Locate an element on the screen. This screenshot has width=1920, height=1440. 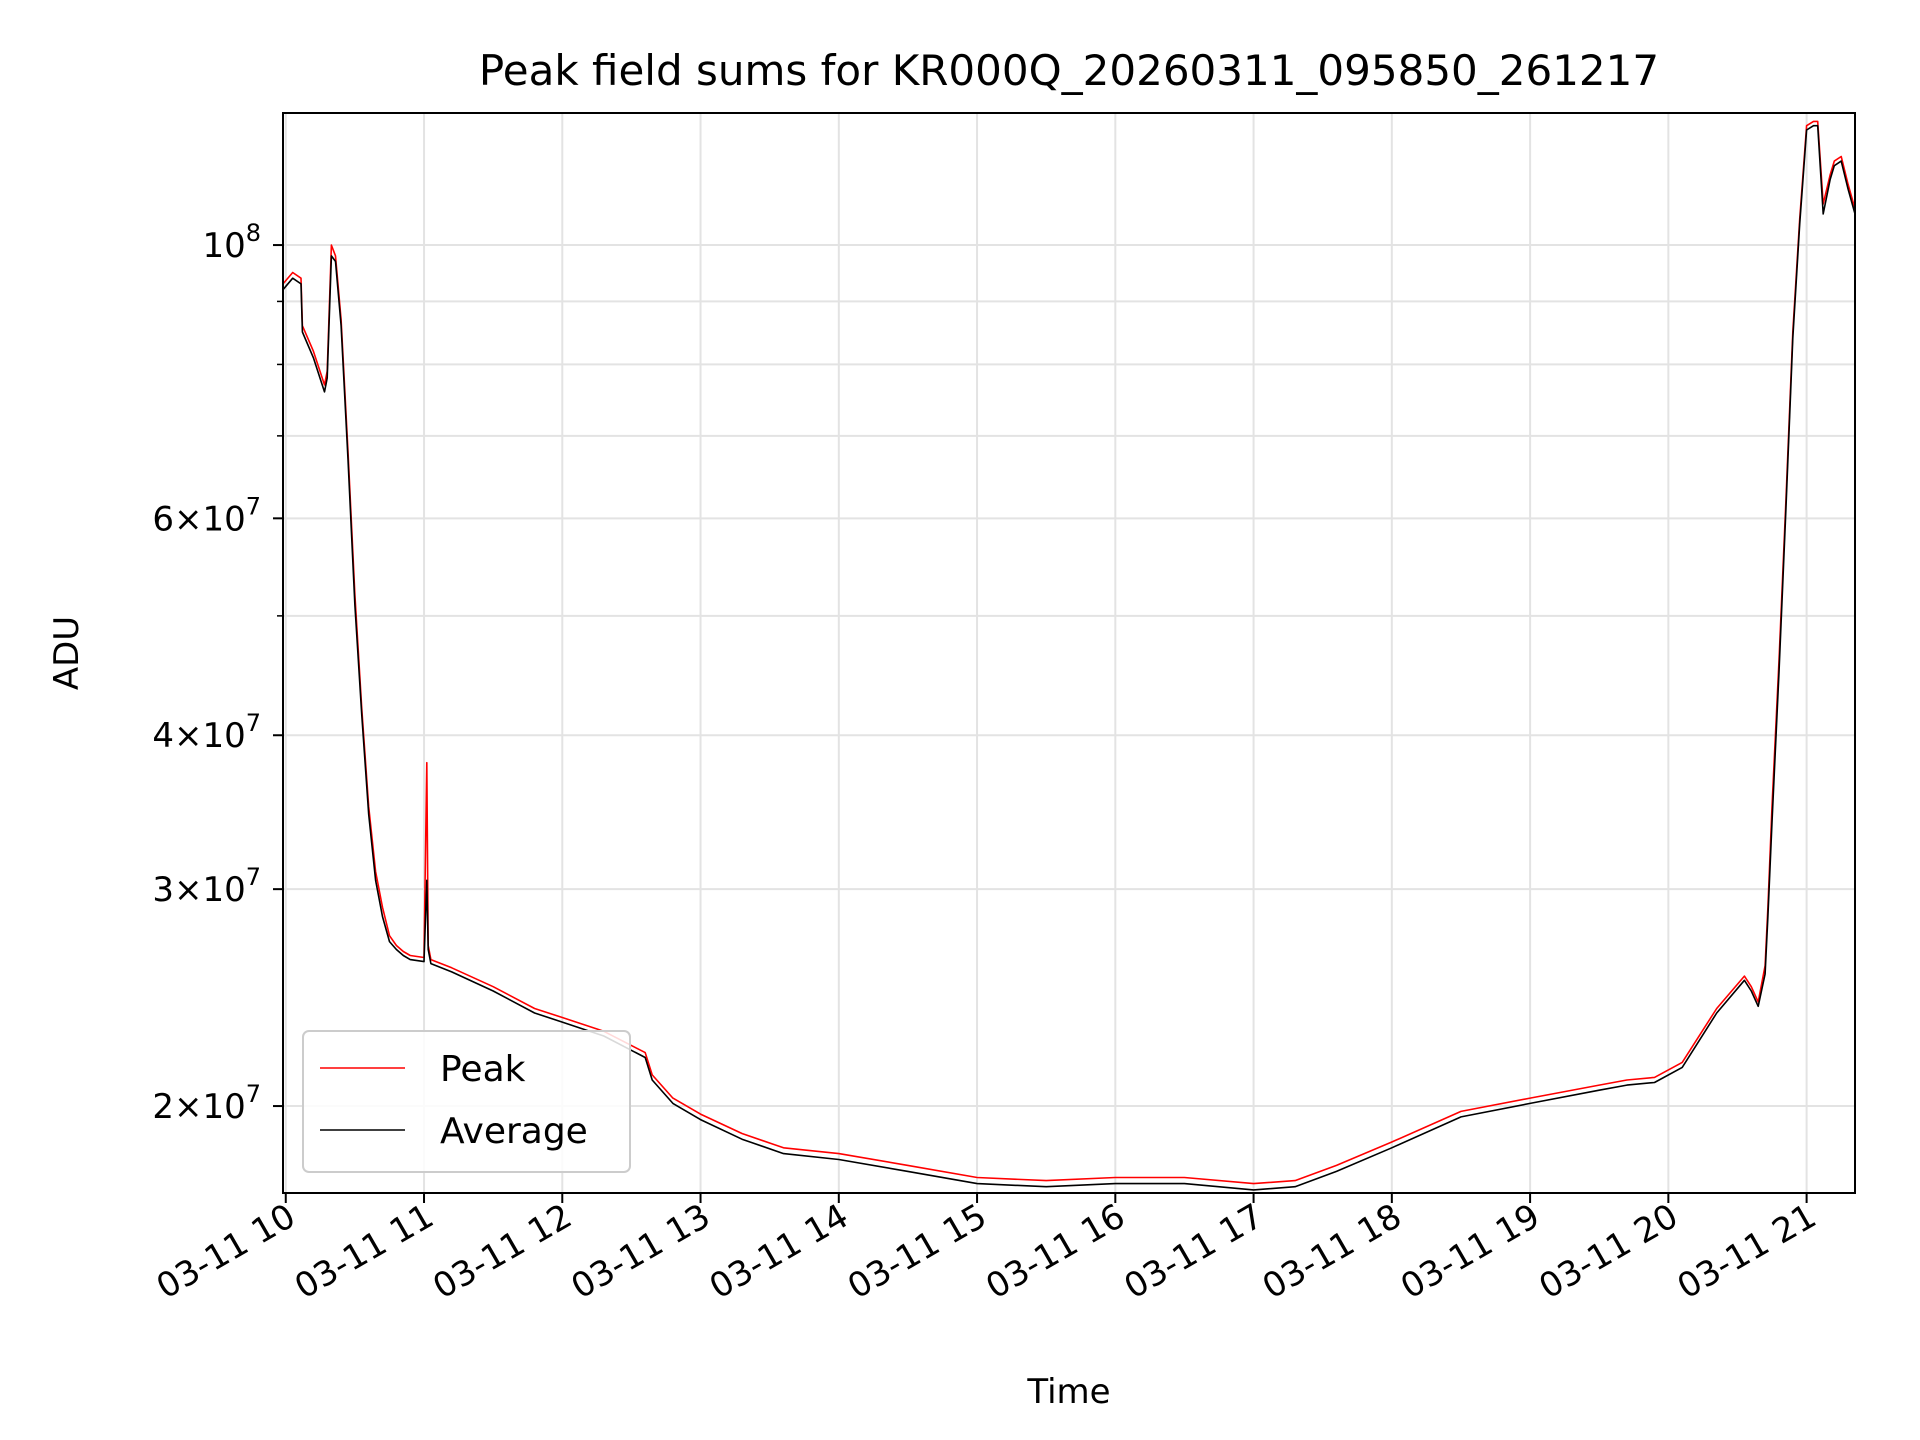
legend: Peak Average is located at coordinates (466, 1101).